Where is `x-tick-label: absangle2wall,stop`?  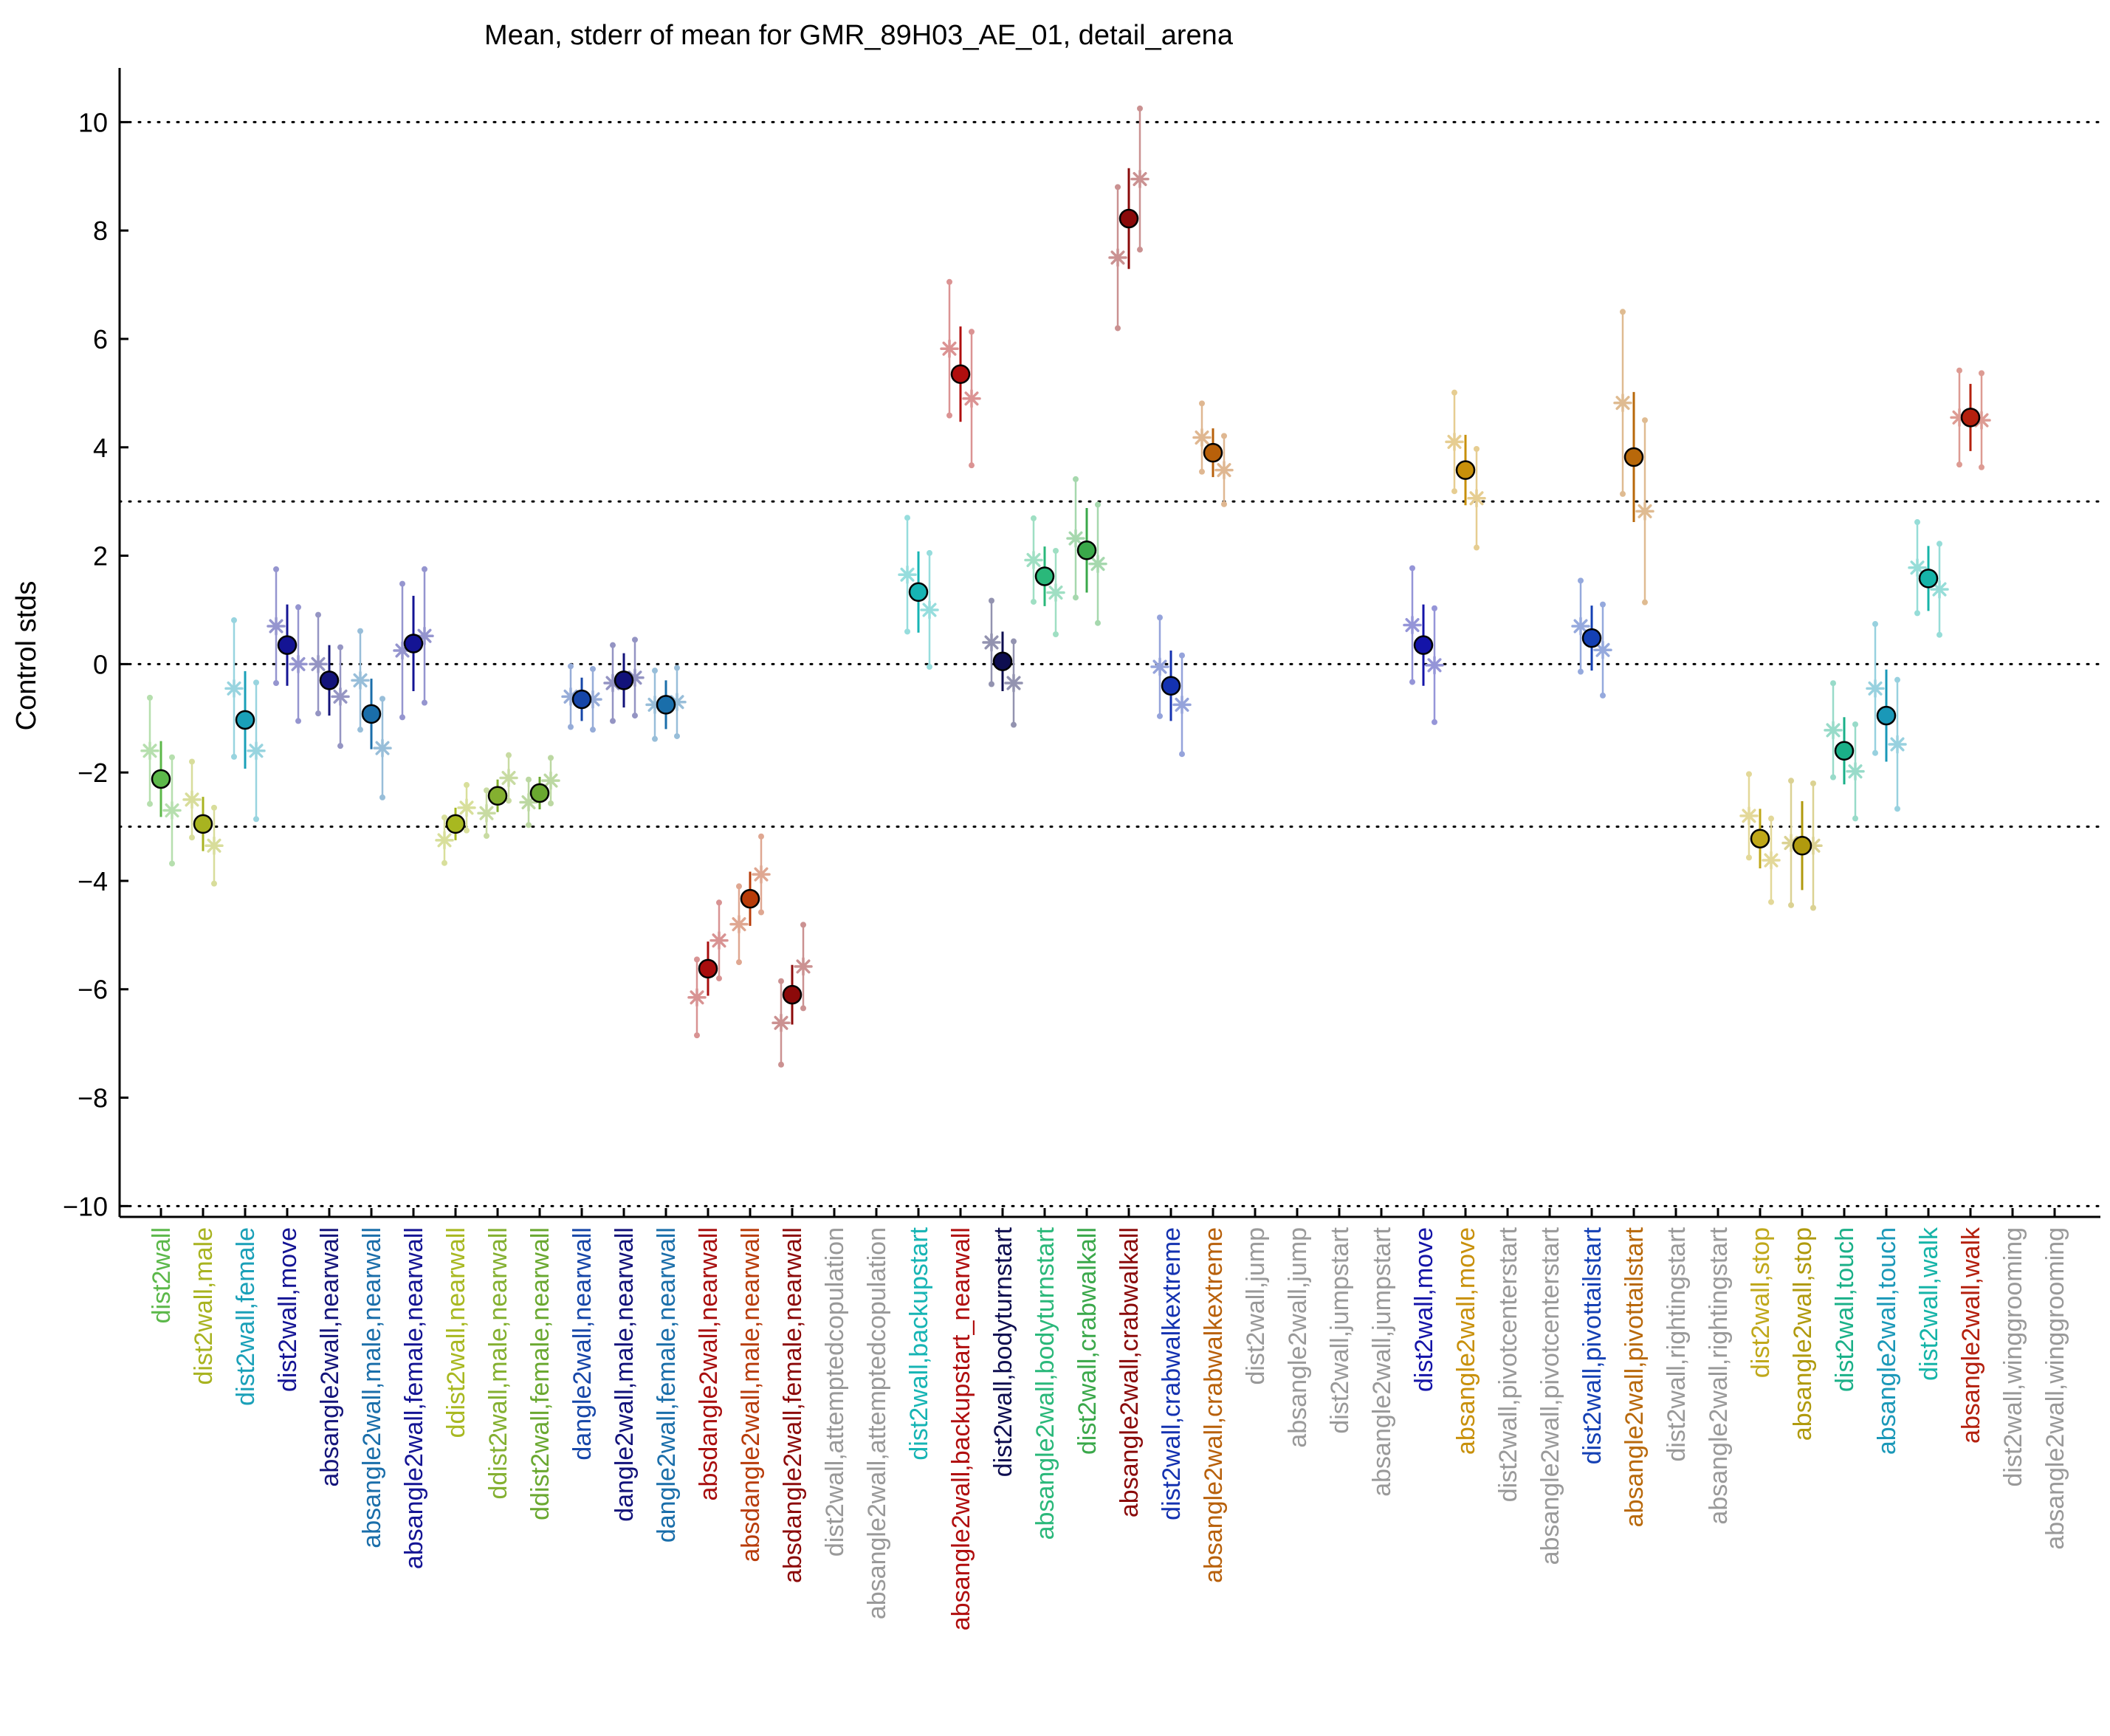
x-tick-label: absangle2wall,stop is located at coordinates (1803, 1334).